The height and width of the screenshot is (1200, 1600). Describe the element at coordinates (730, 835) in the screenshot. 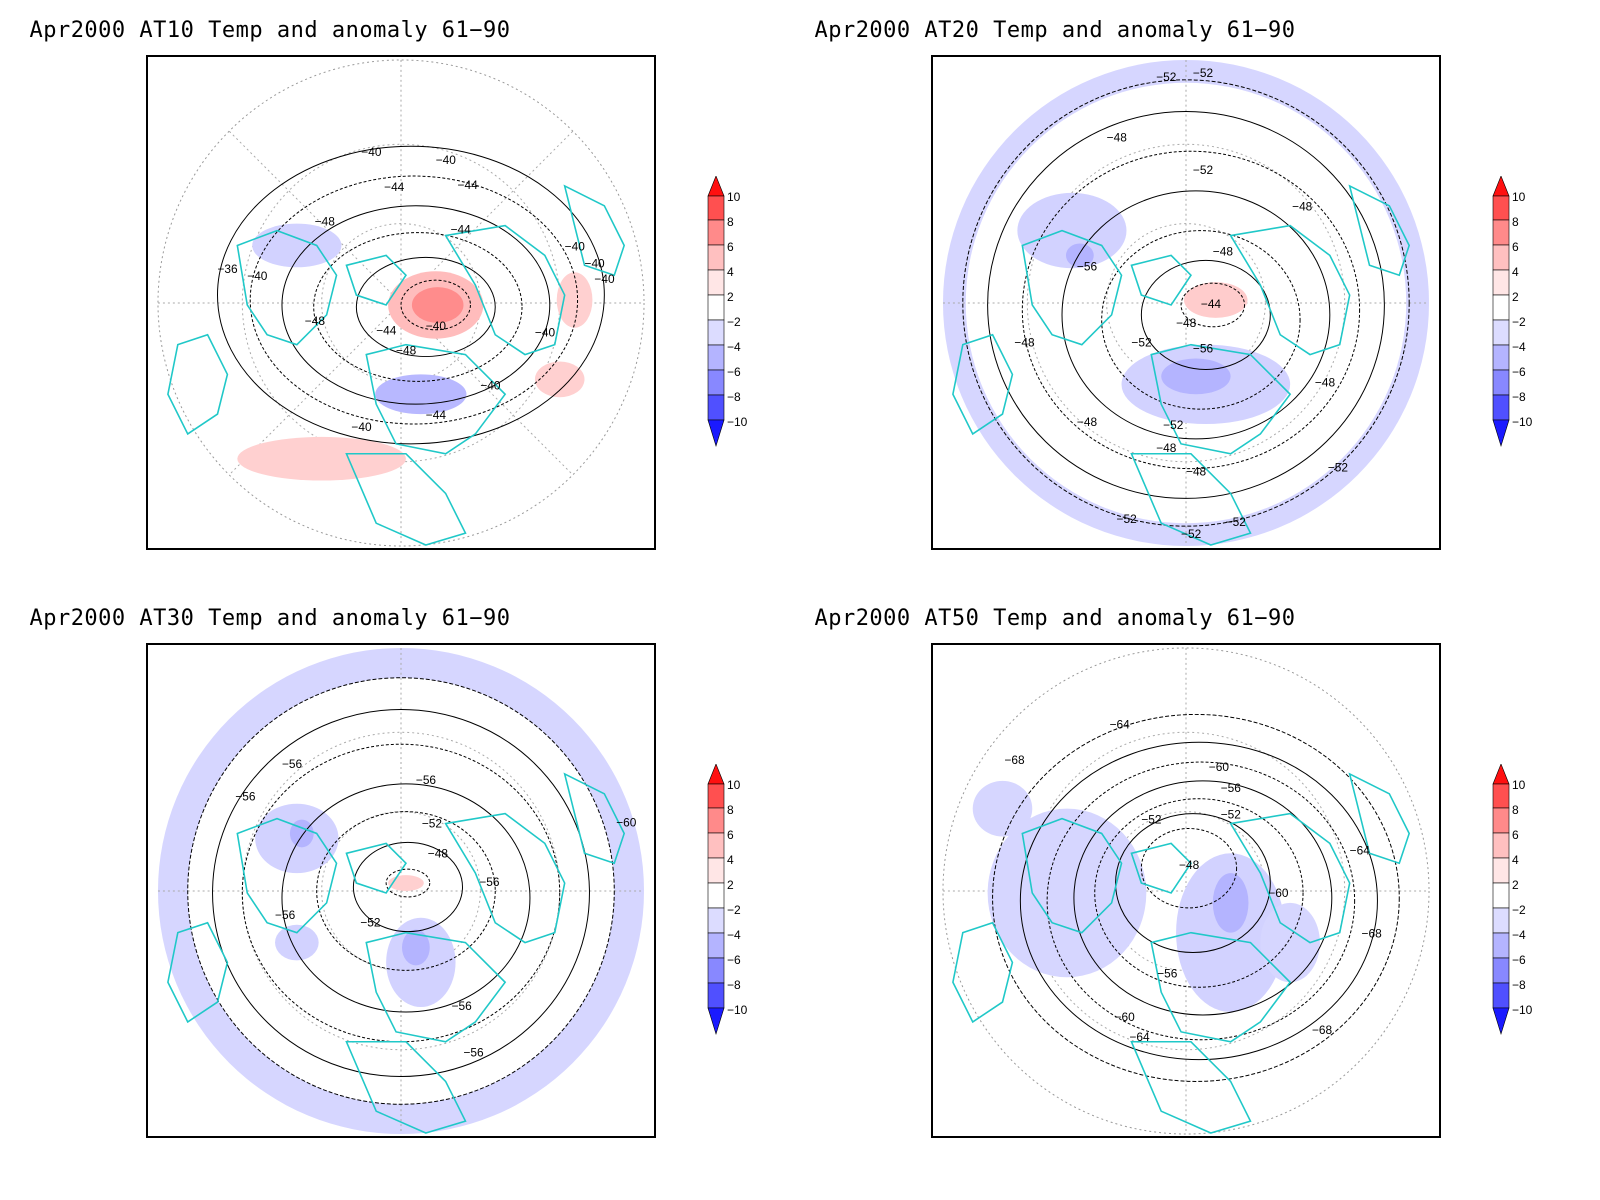

I see `colorbar-label: 6` at that location.